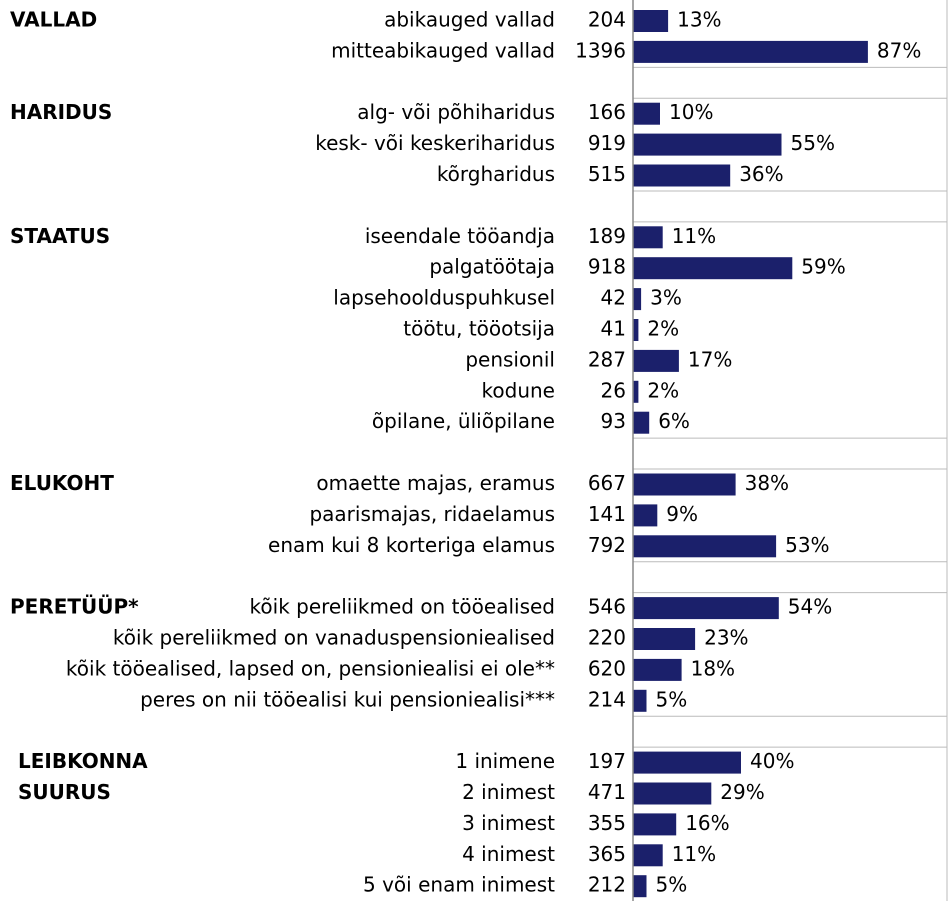 The width and height of the screenshot is (951, 901). I want to click on row-label: 1 inimene, so click(505, 761).